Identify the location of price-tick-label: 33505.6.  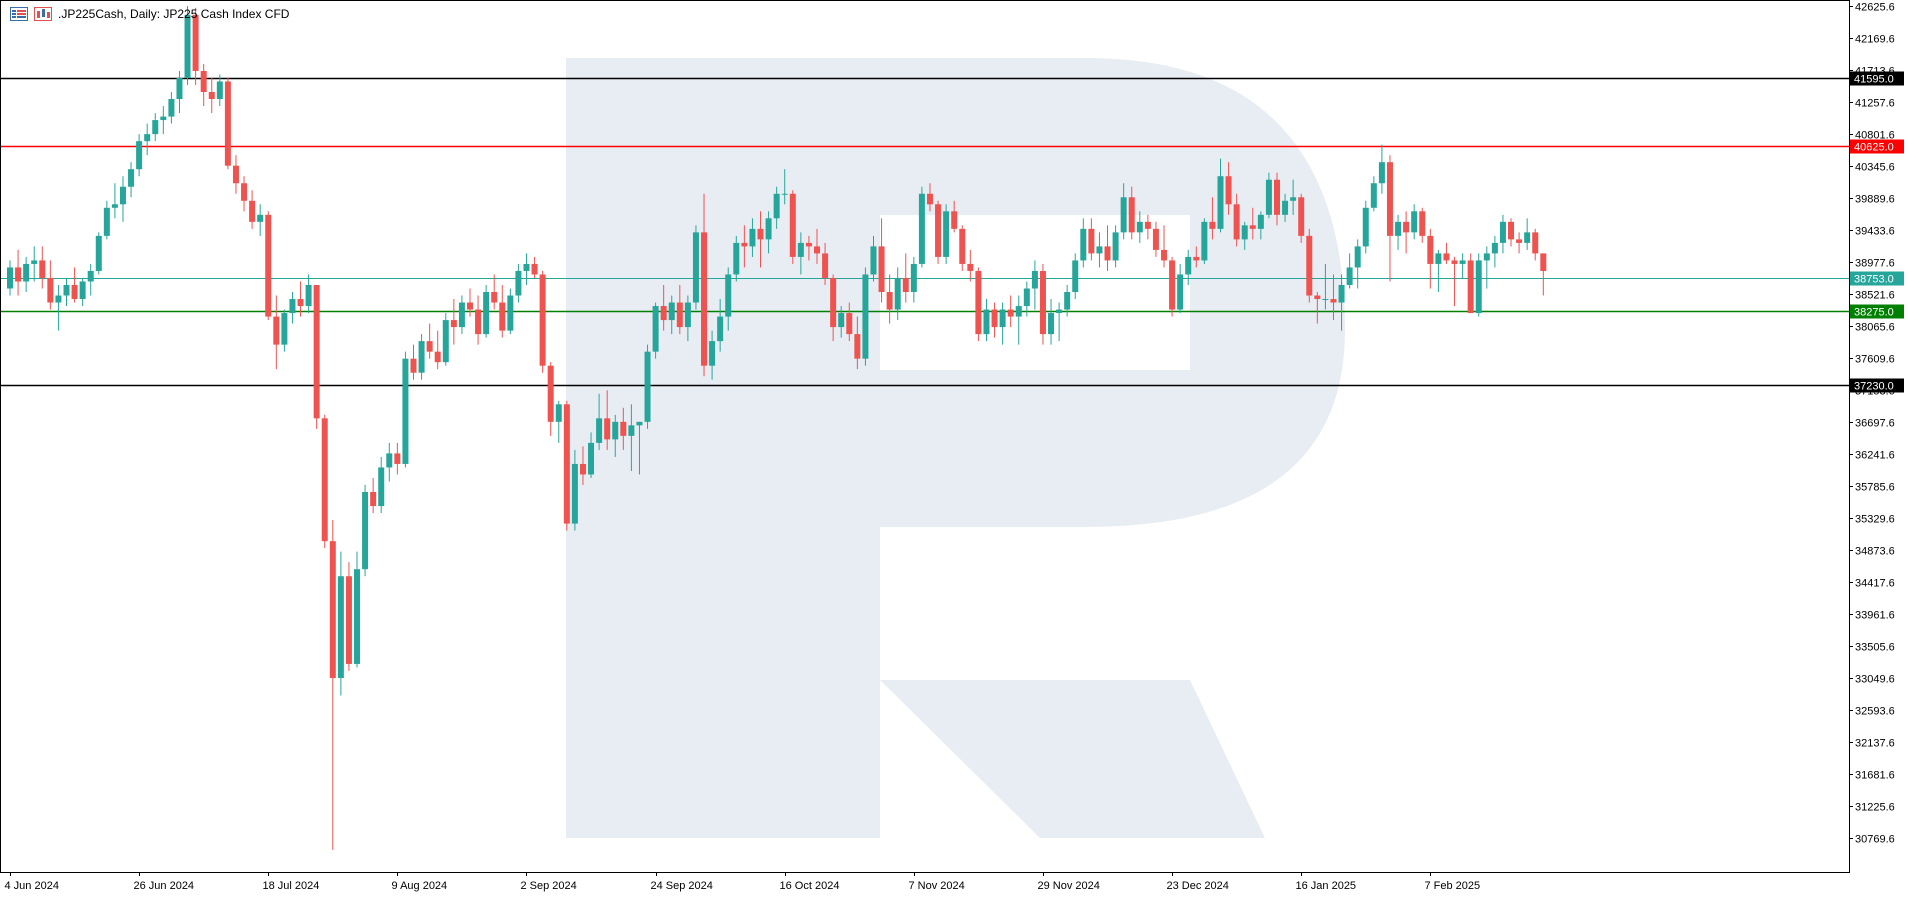
(1875, 648).